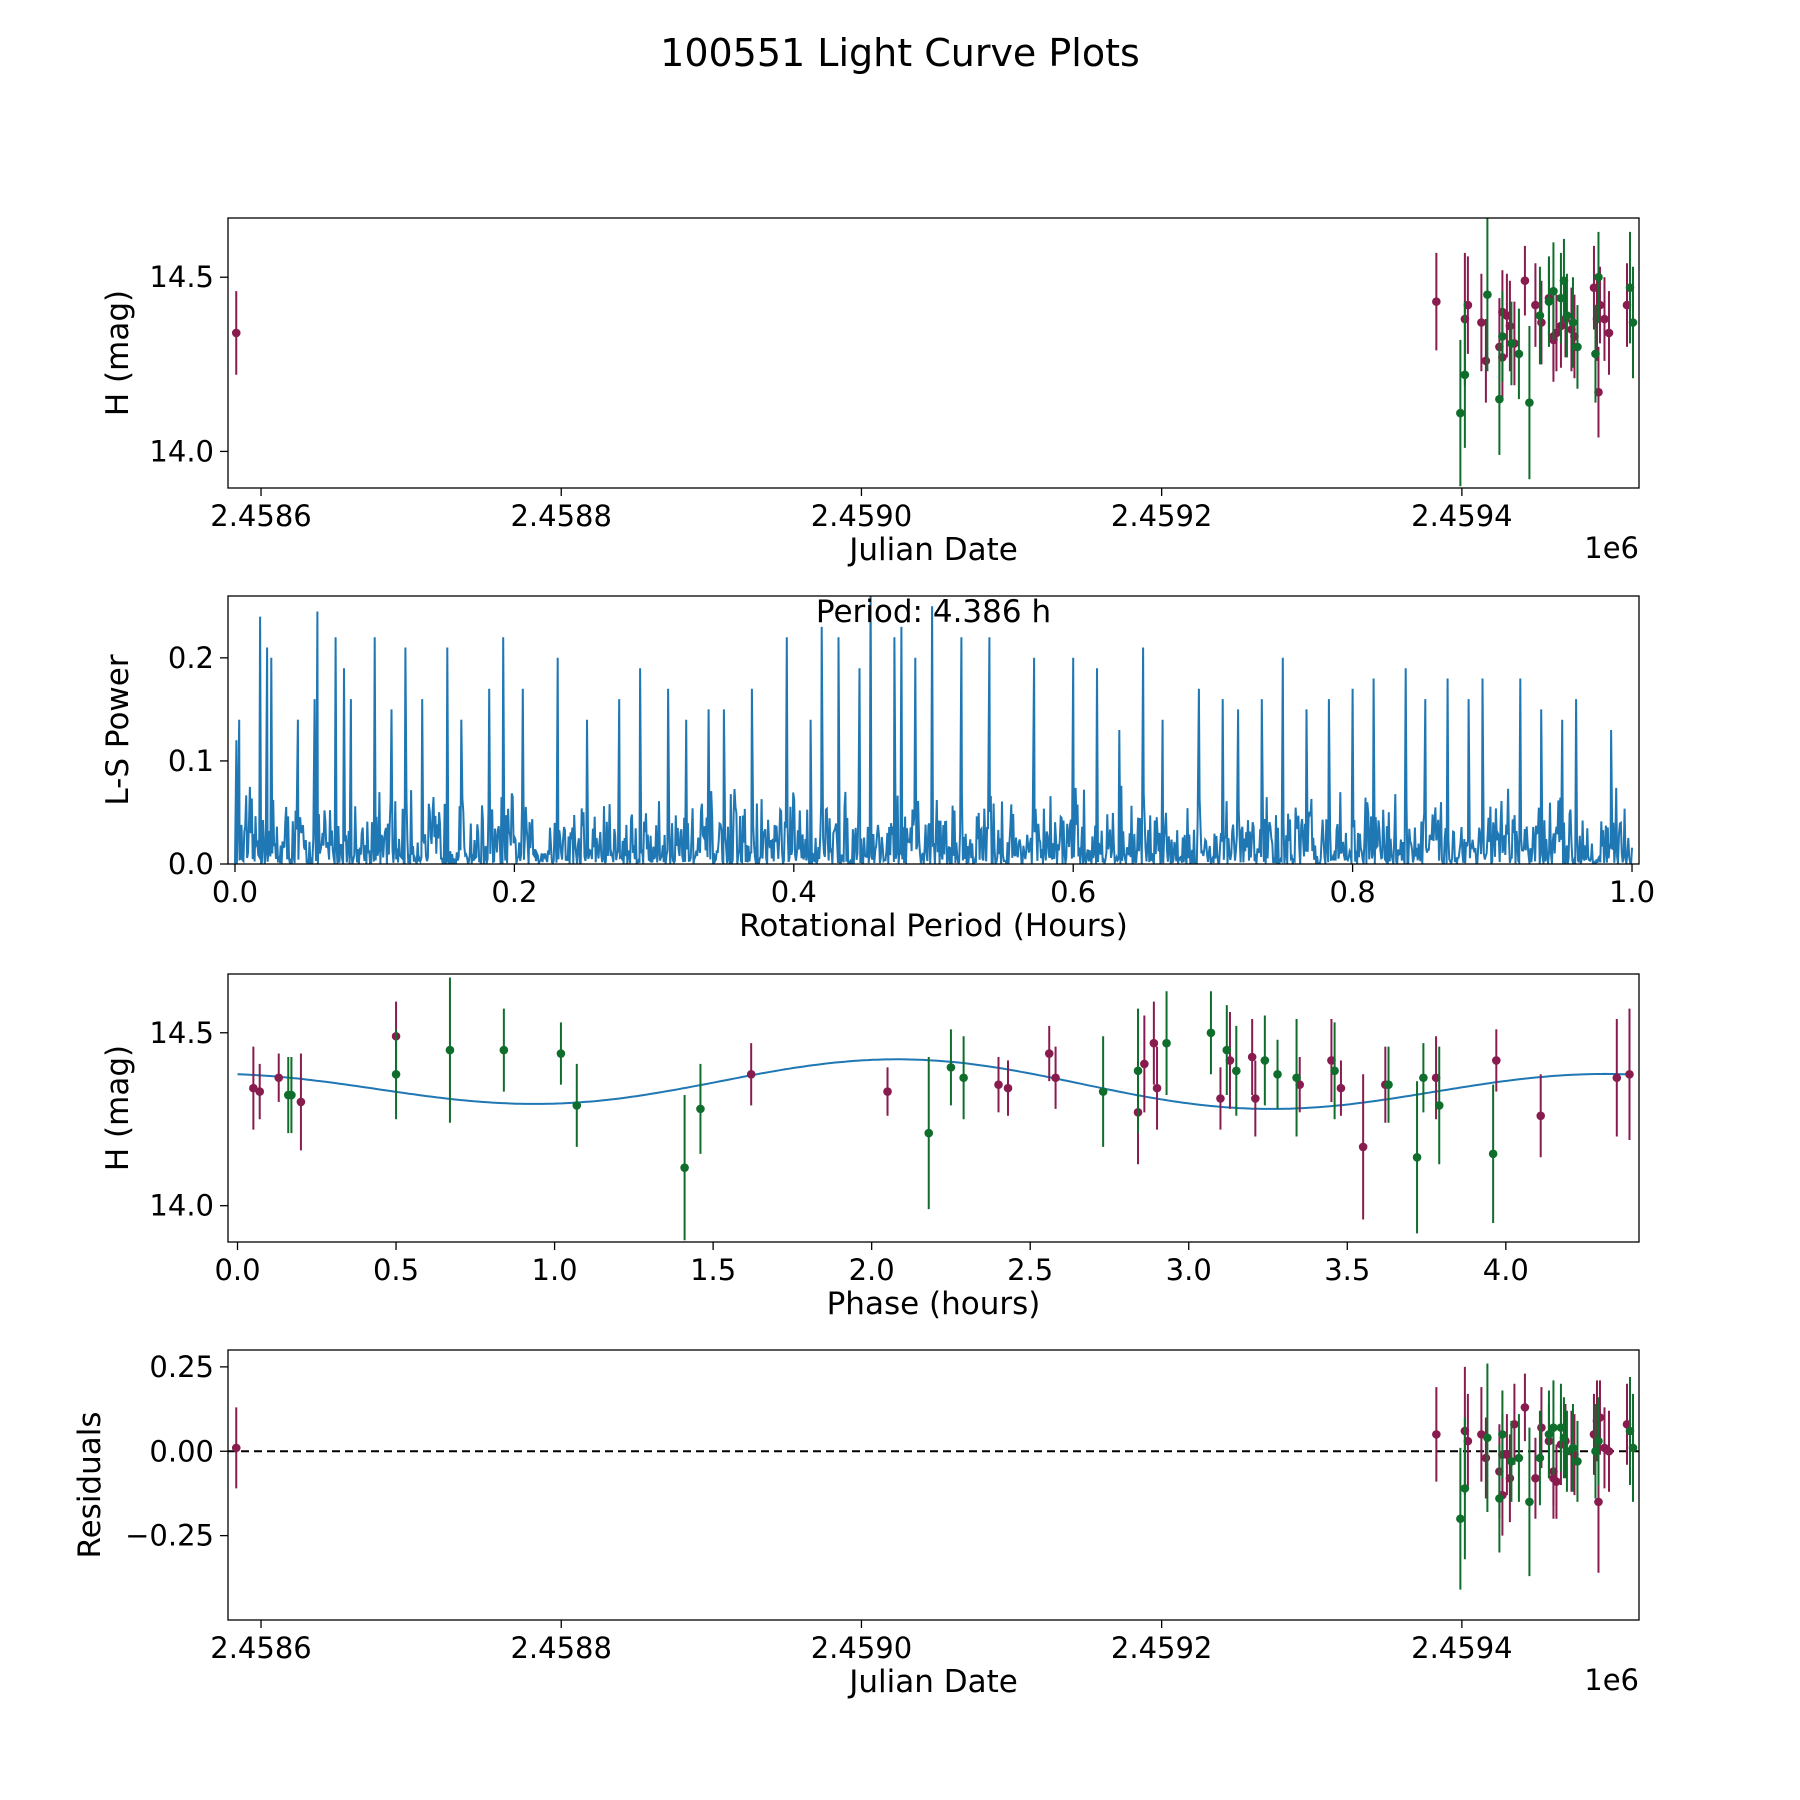 This screenshot has height=1800, width=1800. I want to click on model-fit-curve, so click(933, 1084).